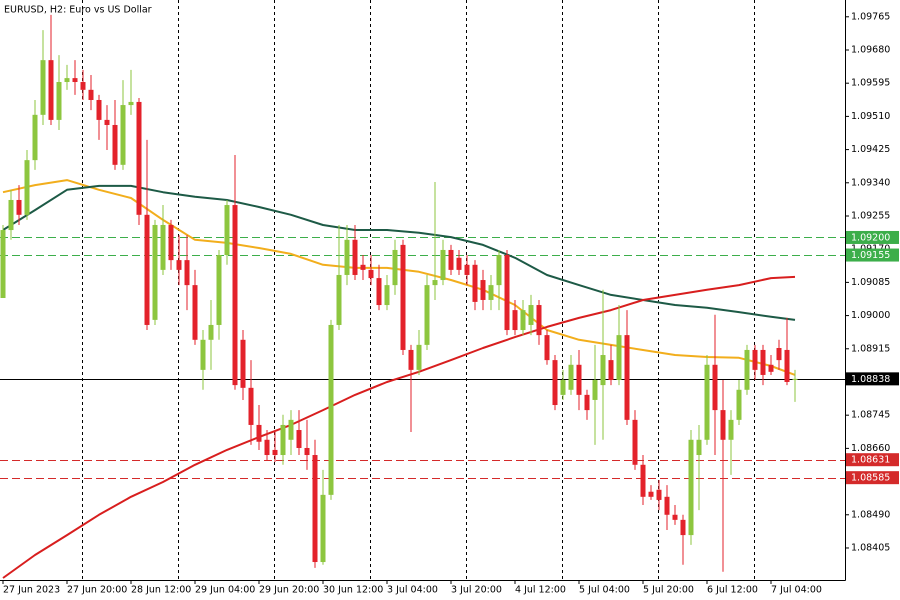 The width and height of the screenshot is (900, 600). Describe the element at coordinates (870, 478) in the screenshot. I see `price-box-label: 1.08585` at that location.